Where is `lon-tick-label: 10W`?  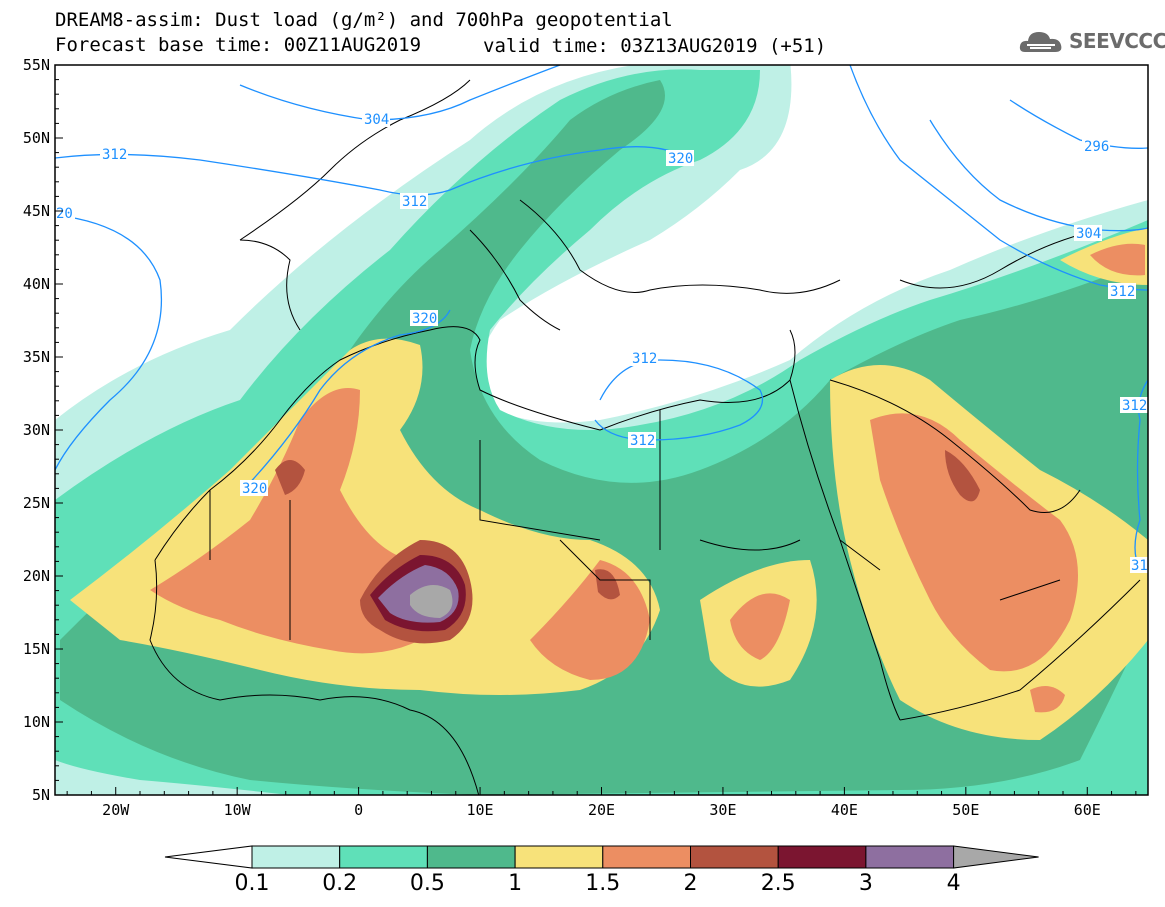 lon-tick-label: 10W is located at coordinates (238, 810).